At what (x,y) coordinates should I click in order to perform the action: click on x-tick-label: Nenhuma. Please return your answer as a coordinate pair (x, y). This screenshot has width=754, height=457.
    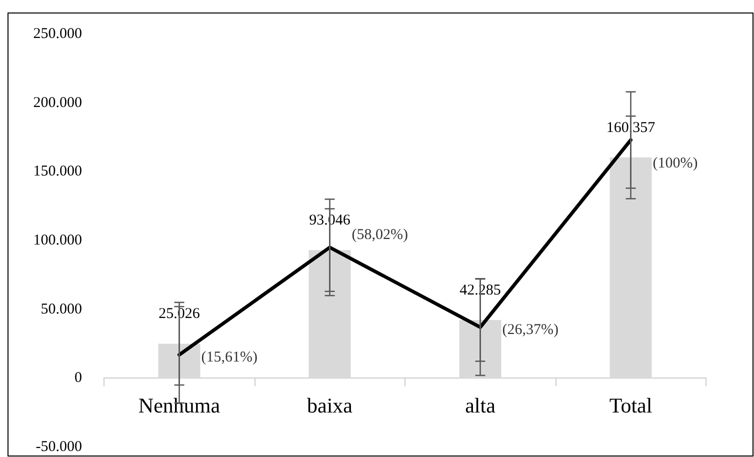
    Looking at the image, I should click on (179, 406).